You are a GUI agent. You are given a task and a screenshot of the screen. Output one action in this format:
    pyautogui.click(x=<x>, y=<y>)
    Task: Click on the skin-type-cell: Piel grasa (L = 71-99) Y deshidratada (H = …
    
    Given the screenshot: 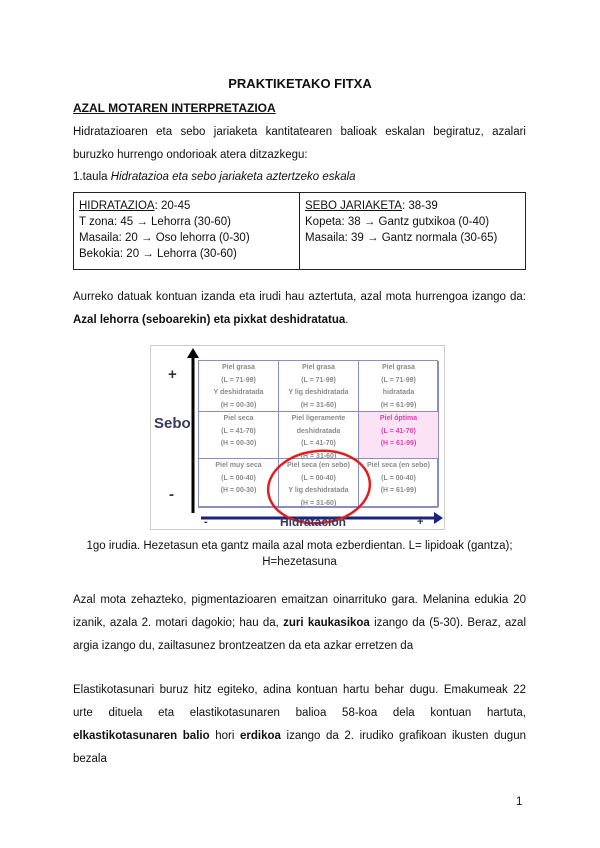 What is the action you would take?
    pyautogui.click(x=239, y=386)
    